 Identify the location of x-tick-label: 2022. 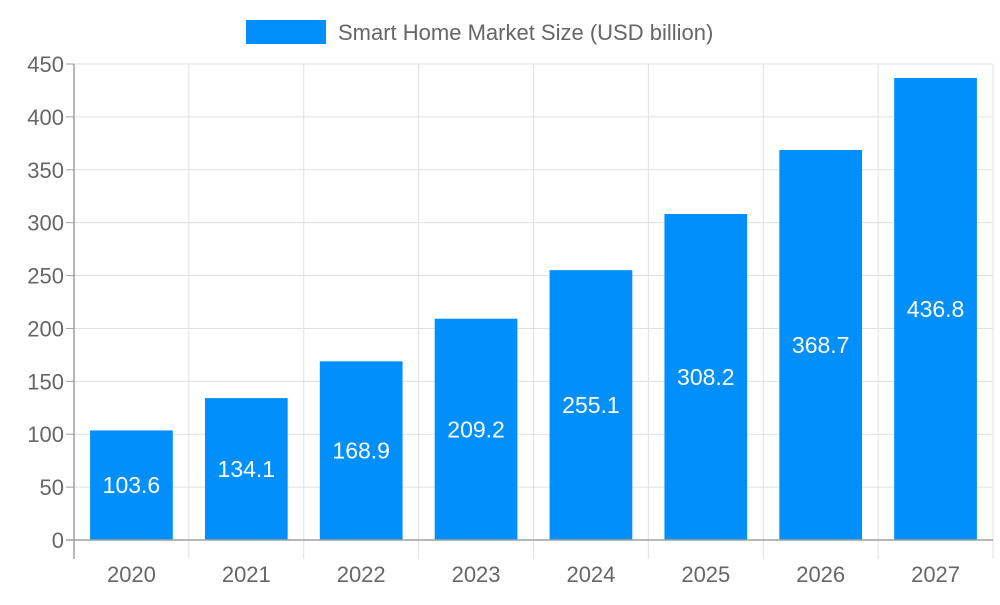
(361, 574).